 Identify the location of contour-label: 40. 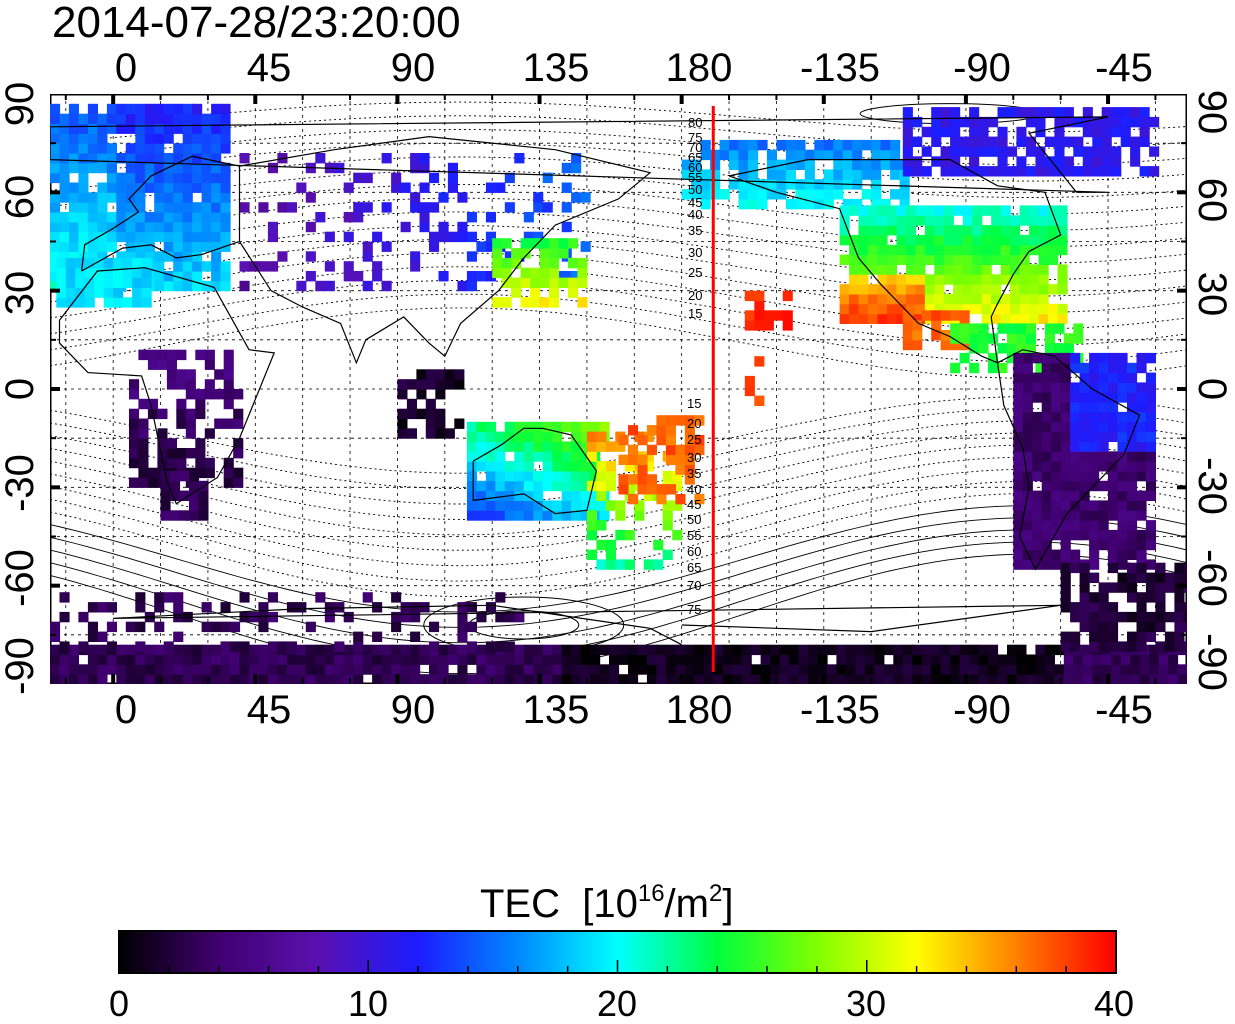
(694, 489).